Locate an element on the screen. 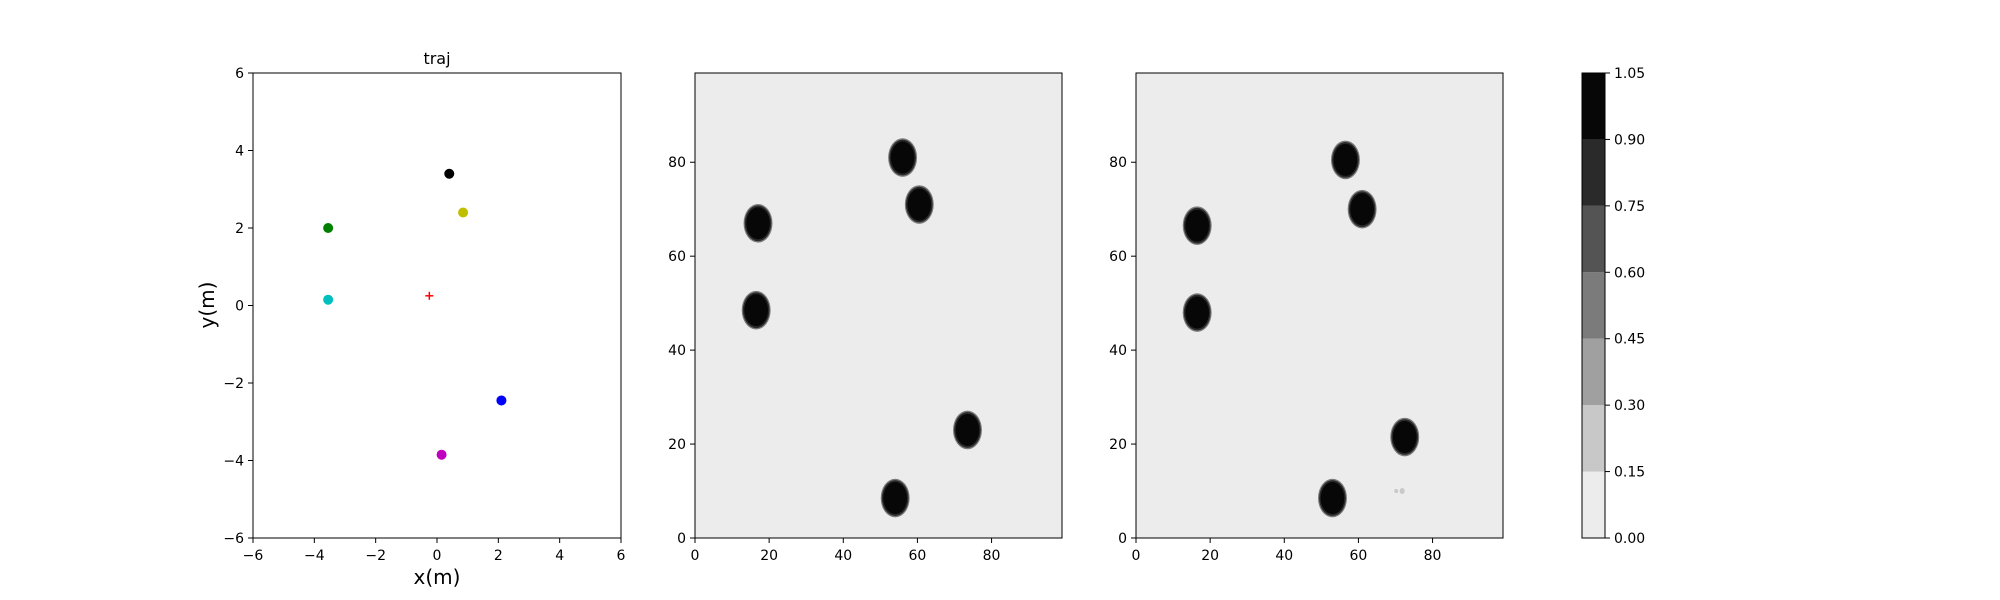 Image resolution: width=2000 pixels, height=600 pixels. colorbar: 0.00 0.15 0.30 0.45 0.60 0.75 0.90 1.05 is located at coordinates (1613, 306).